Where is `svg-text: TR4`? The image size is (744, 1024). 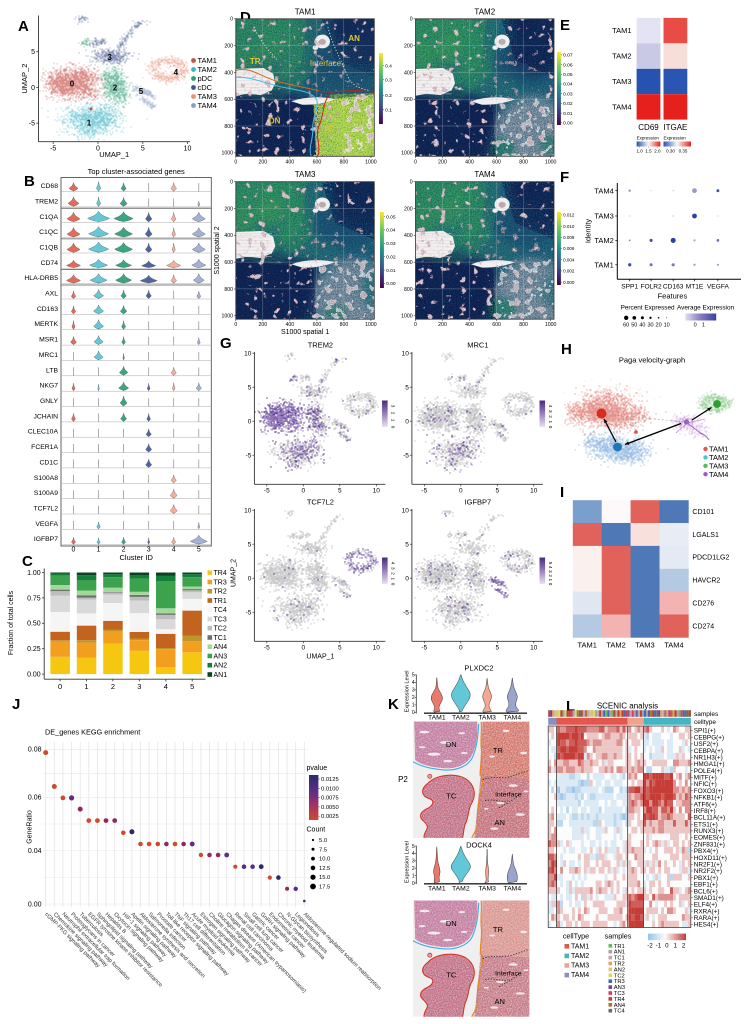 svg-text: TR4 is located at coordinates (220, 573).